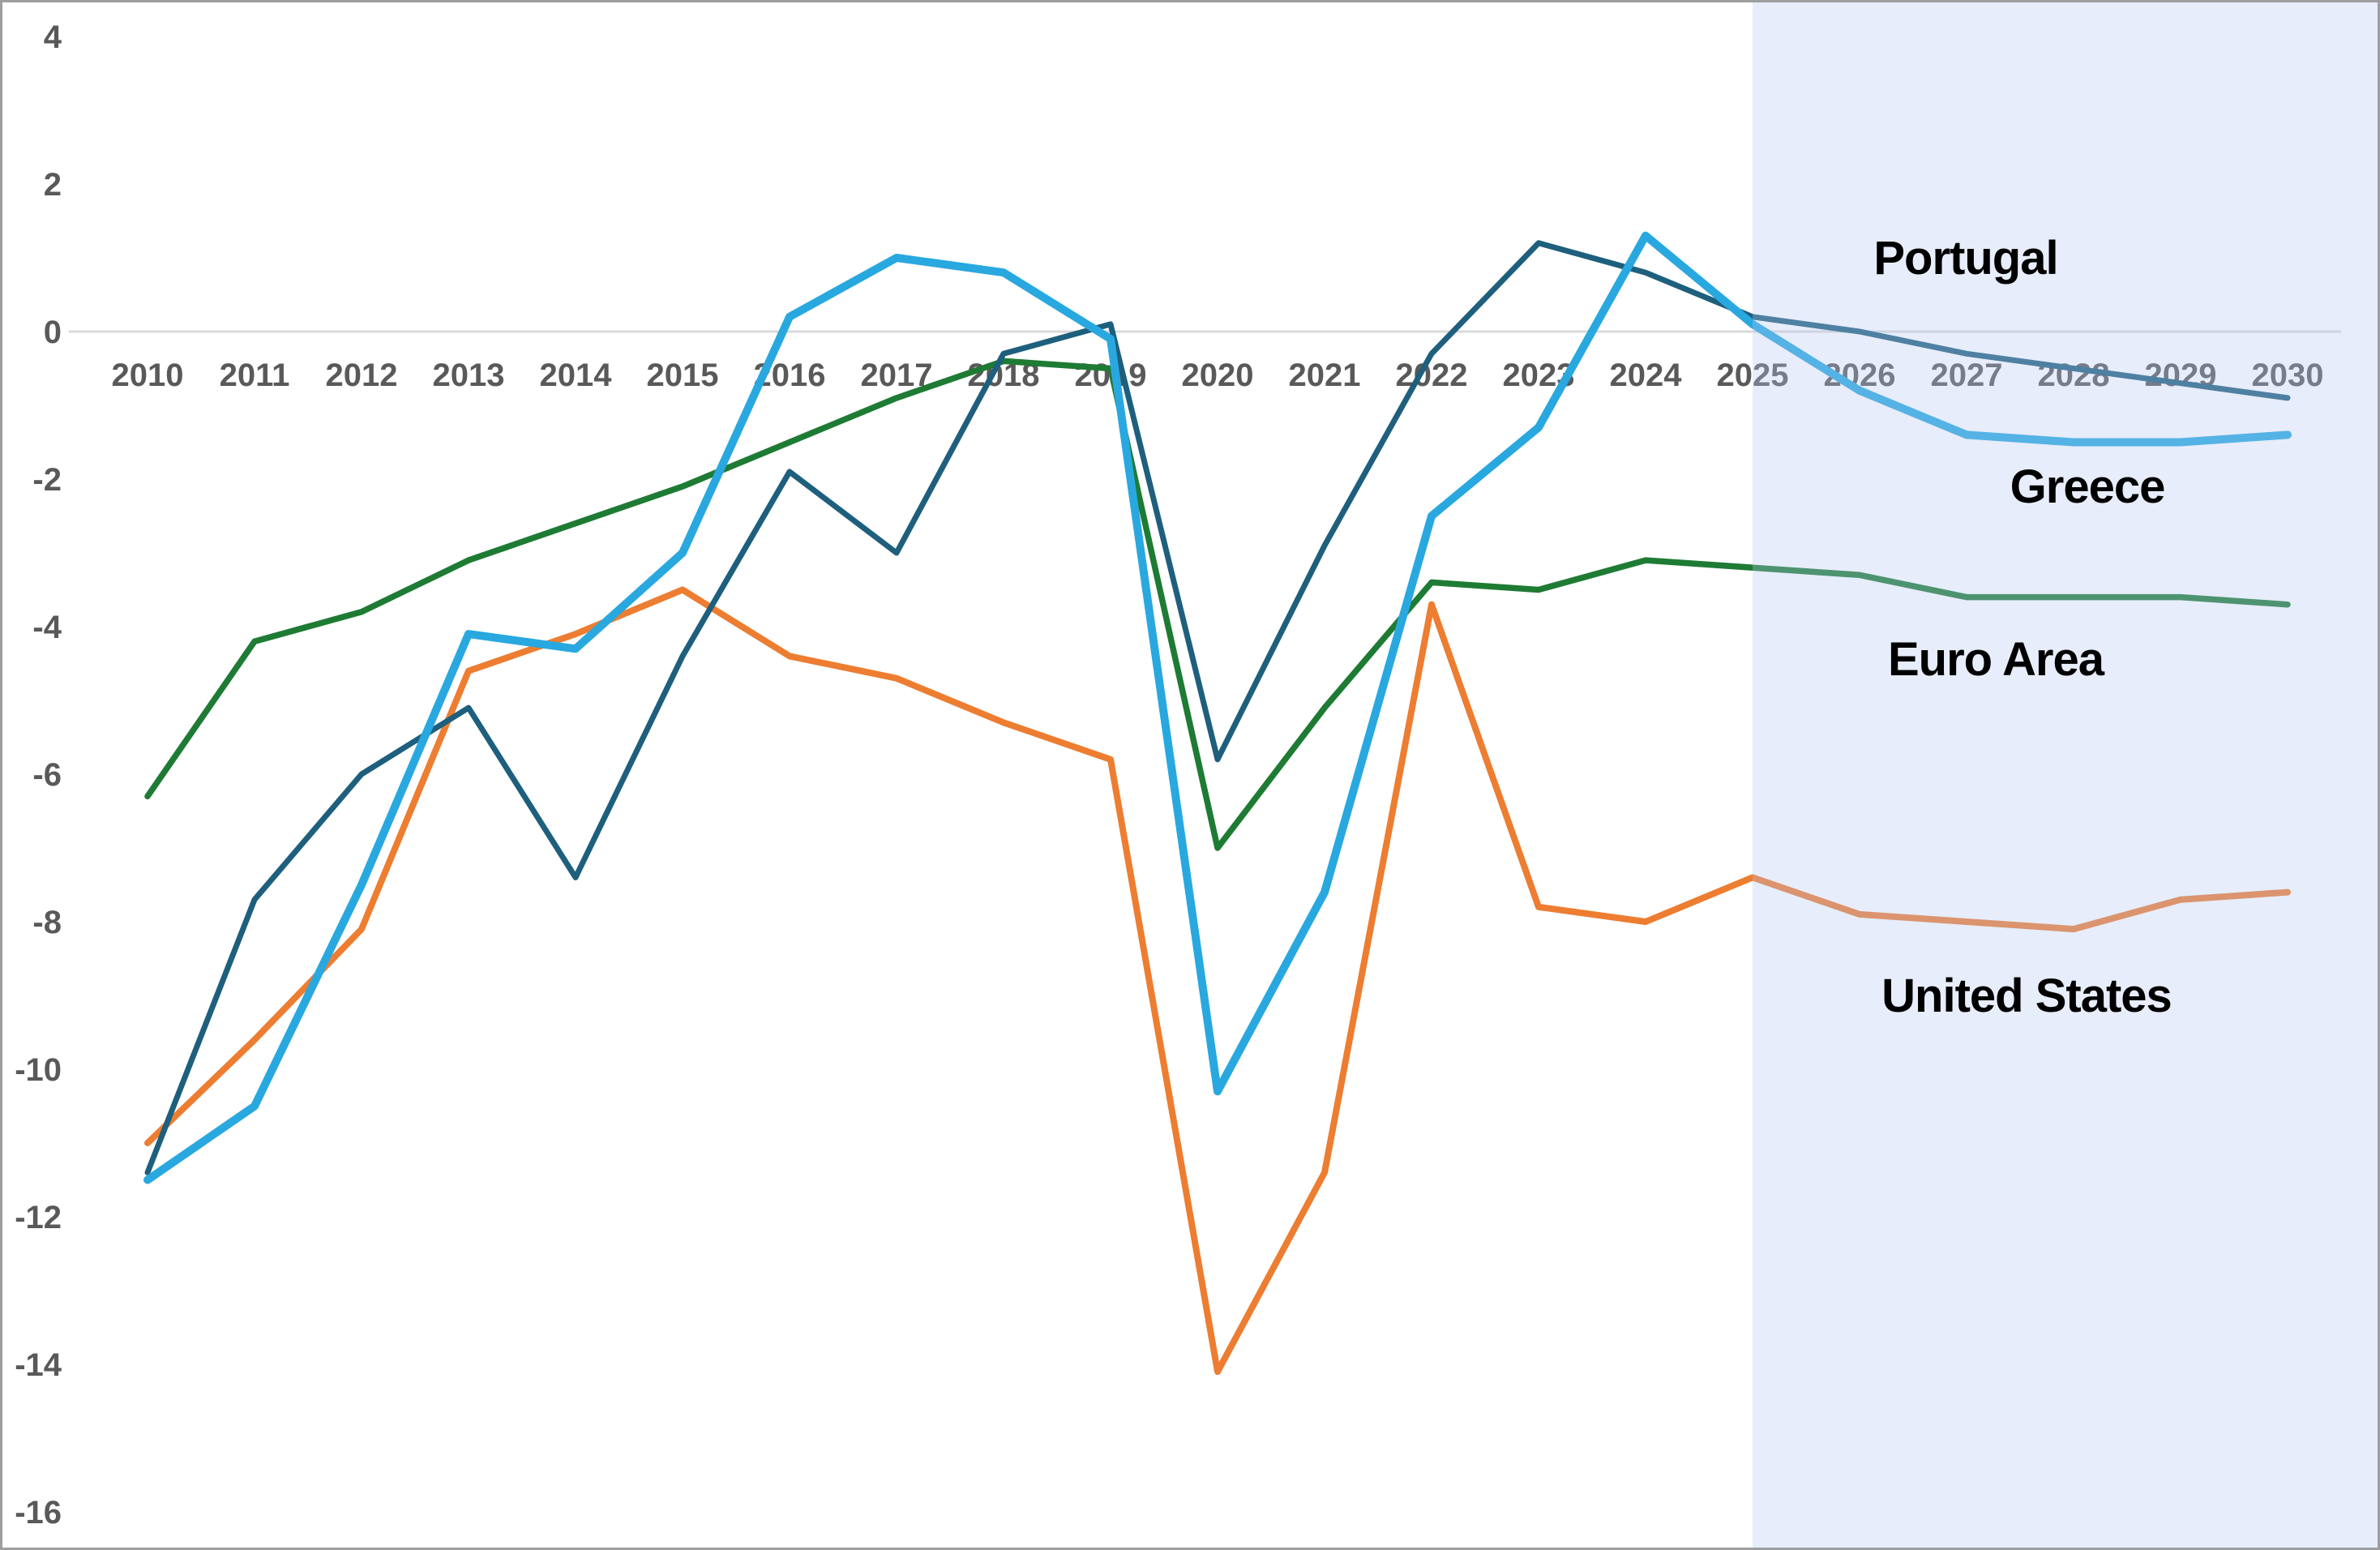 The image size is (2380, 1550). Describe the element at coordinates (53, 37) in the screenshot. I see `y-axis-tick-label: 4` at that location.